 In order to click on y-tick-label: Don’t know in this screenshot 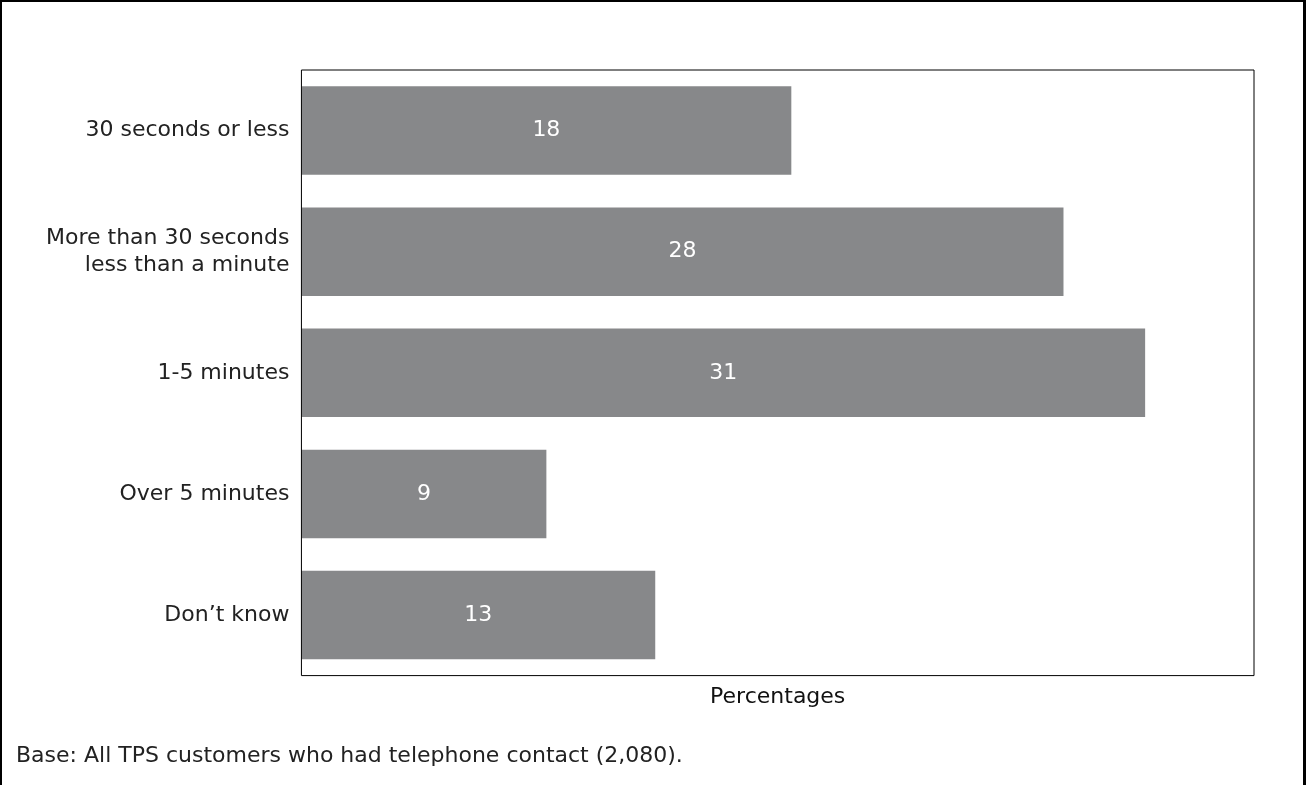, I will do `click(227, 613)`.